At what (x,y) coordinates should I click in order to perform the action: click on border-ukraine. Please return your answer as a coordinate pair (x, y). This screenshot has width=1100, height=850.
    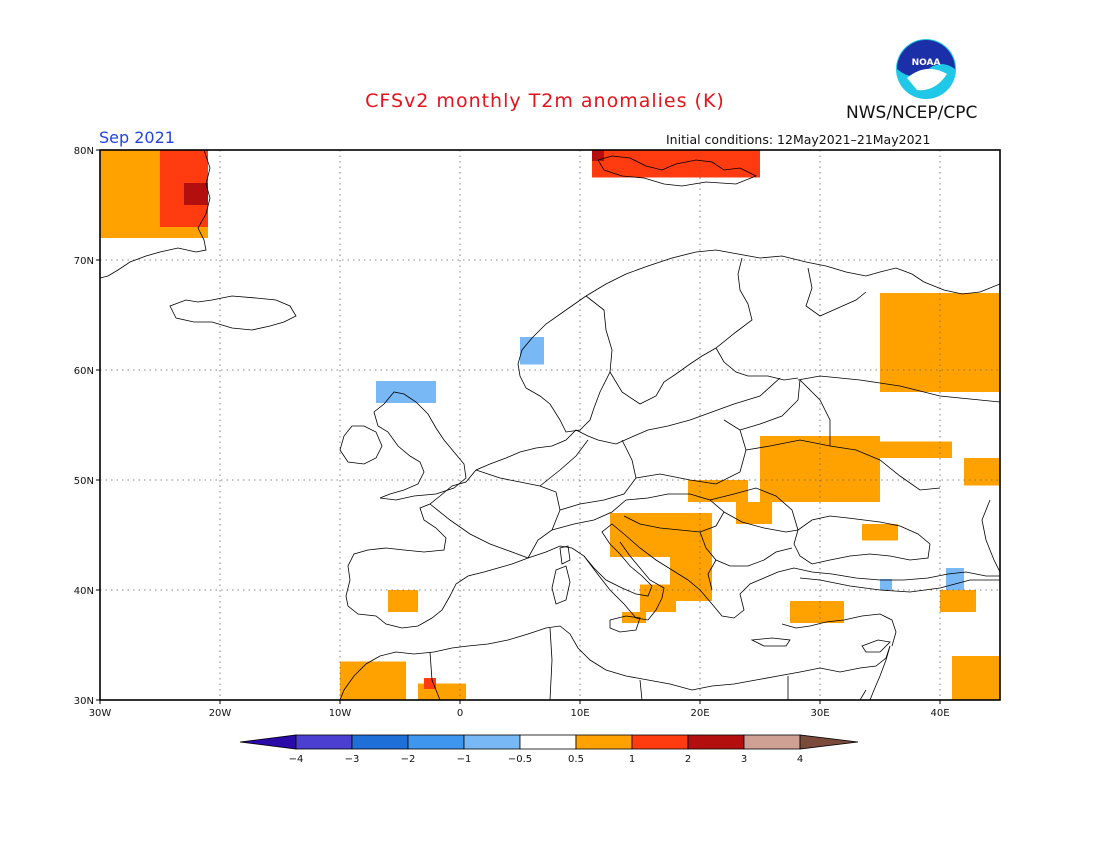
    Looking at the image, I should click on (843, 465).